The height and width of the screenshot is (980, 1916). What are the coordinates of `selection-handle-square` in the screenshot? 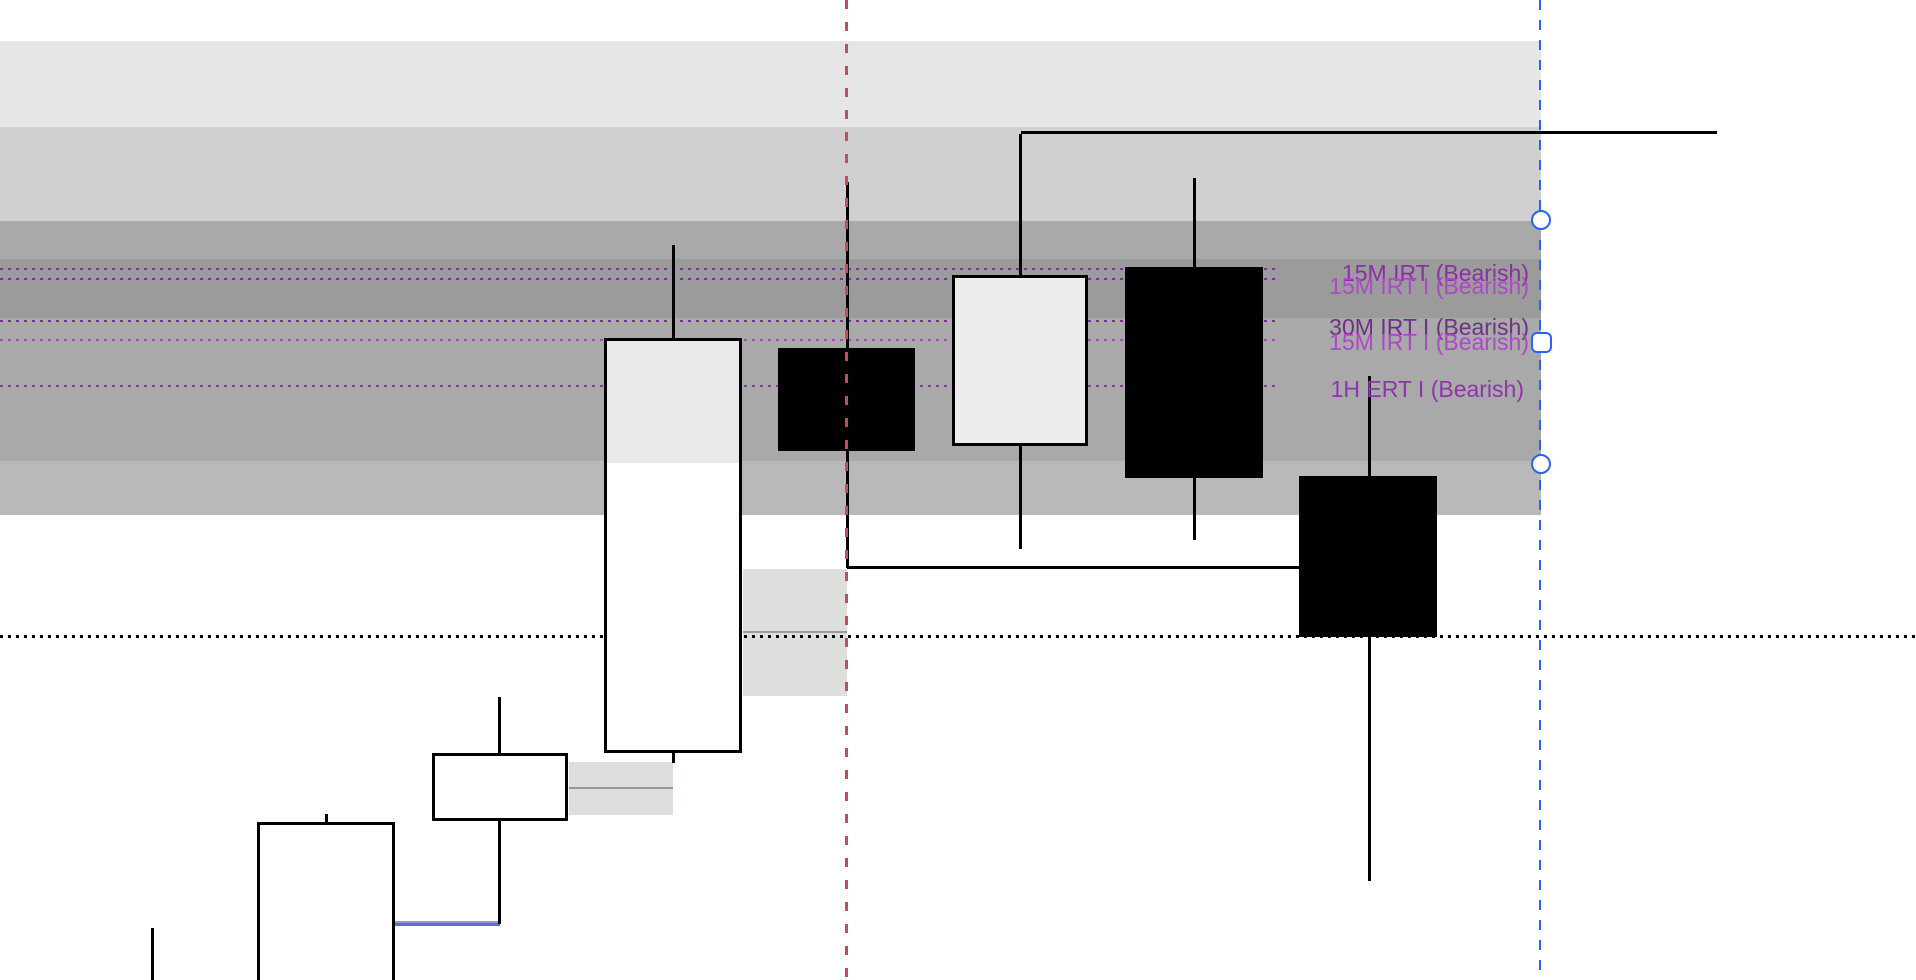 It's located at (1541, 342).